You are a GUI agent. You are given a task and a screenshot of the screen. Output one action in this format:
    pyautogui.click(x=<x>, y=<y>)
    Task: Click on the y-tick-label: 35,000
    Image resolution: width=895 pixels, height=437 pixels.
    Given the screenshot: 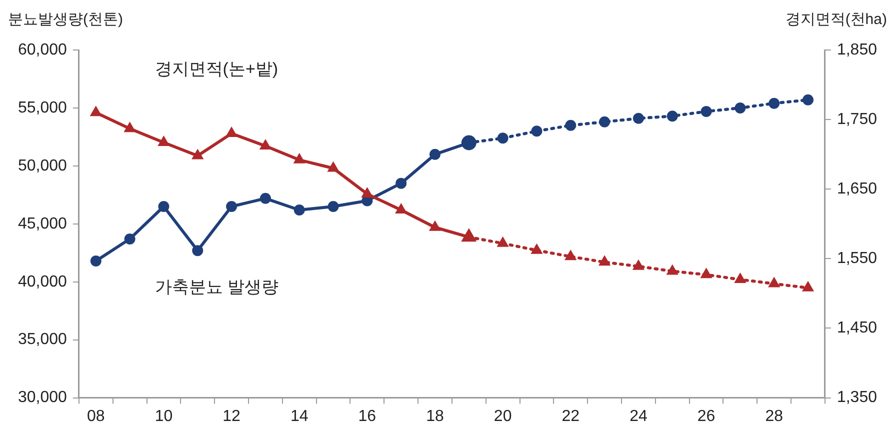 What is the action you would take?
    pyautogui.click(x=43, y=339)
    